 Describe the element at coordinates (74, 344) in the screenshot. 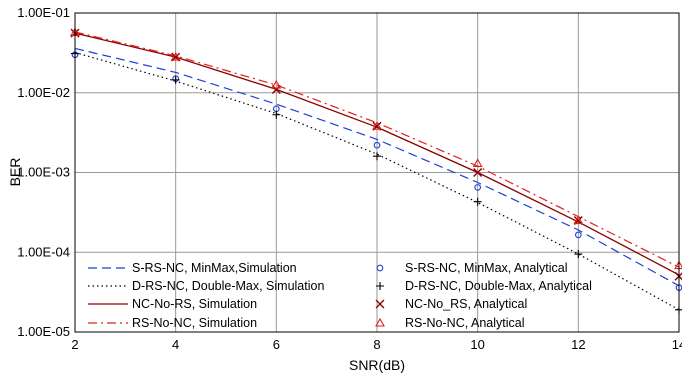

I see `x-tick-label: 2` at that location.